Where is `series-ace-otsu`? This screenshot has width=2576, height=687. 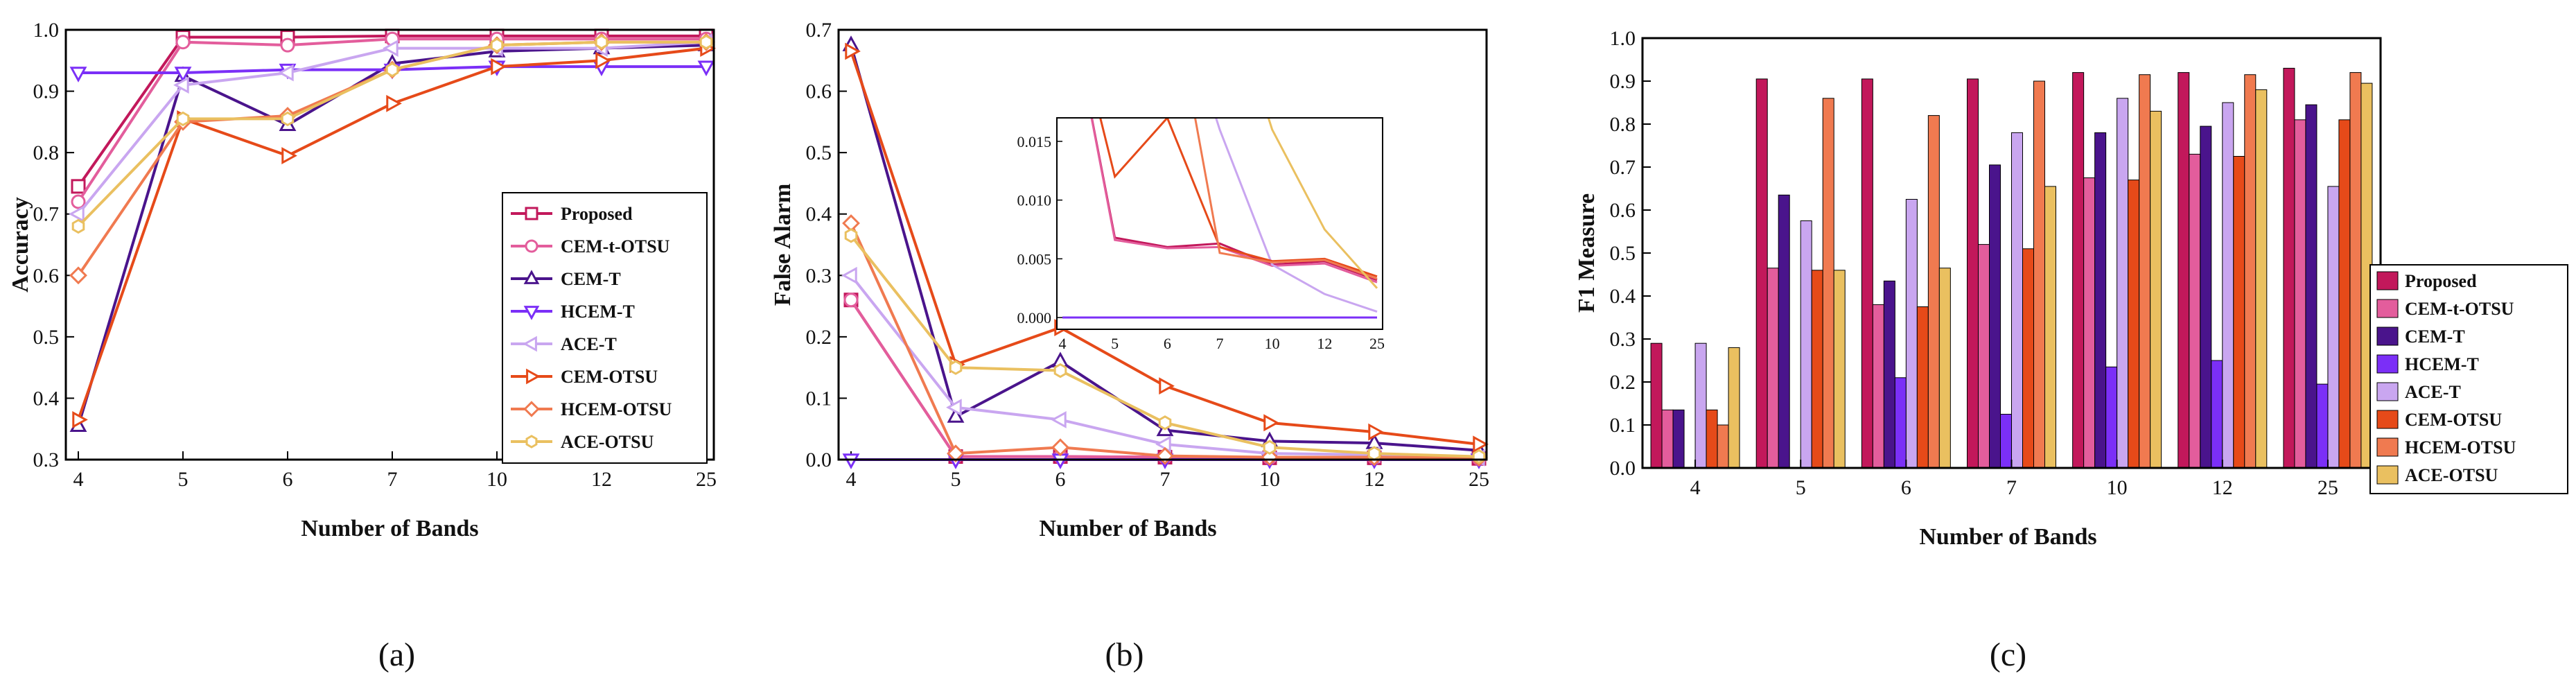
series-ace-otsu is located at coordinates (392, 134).